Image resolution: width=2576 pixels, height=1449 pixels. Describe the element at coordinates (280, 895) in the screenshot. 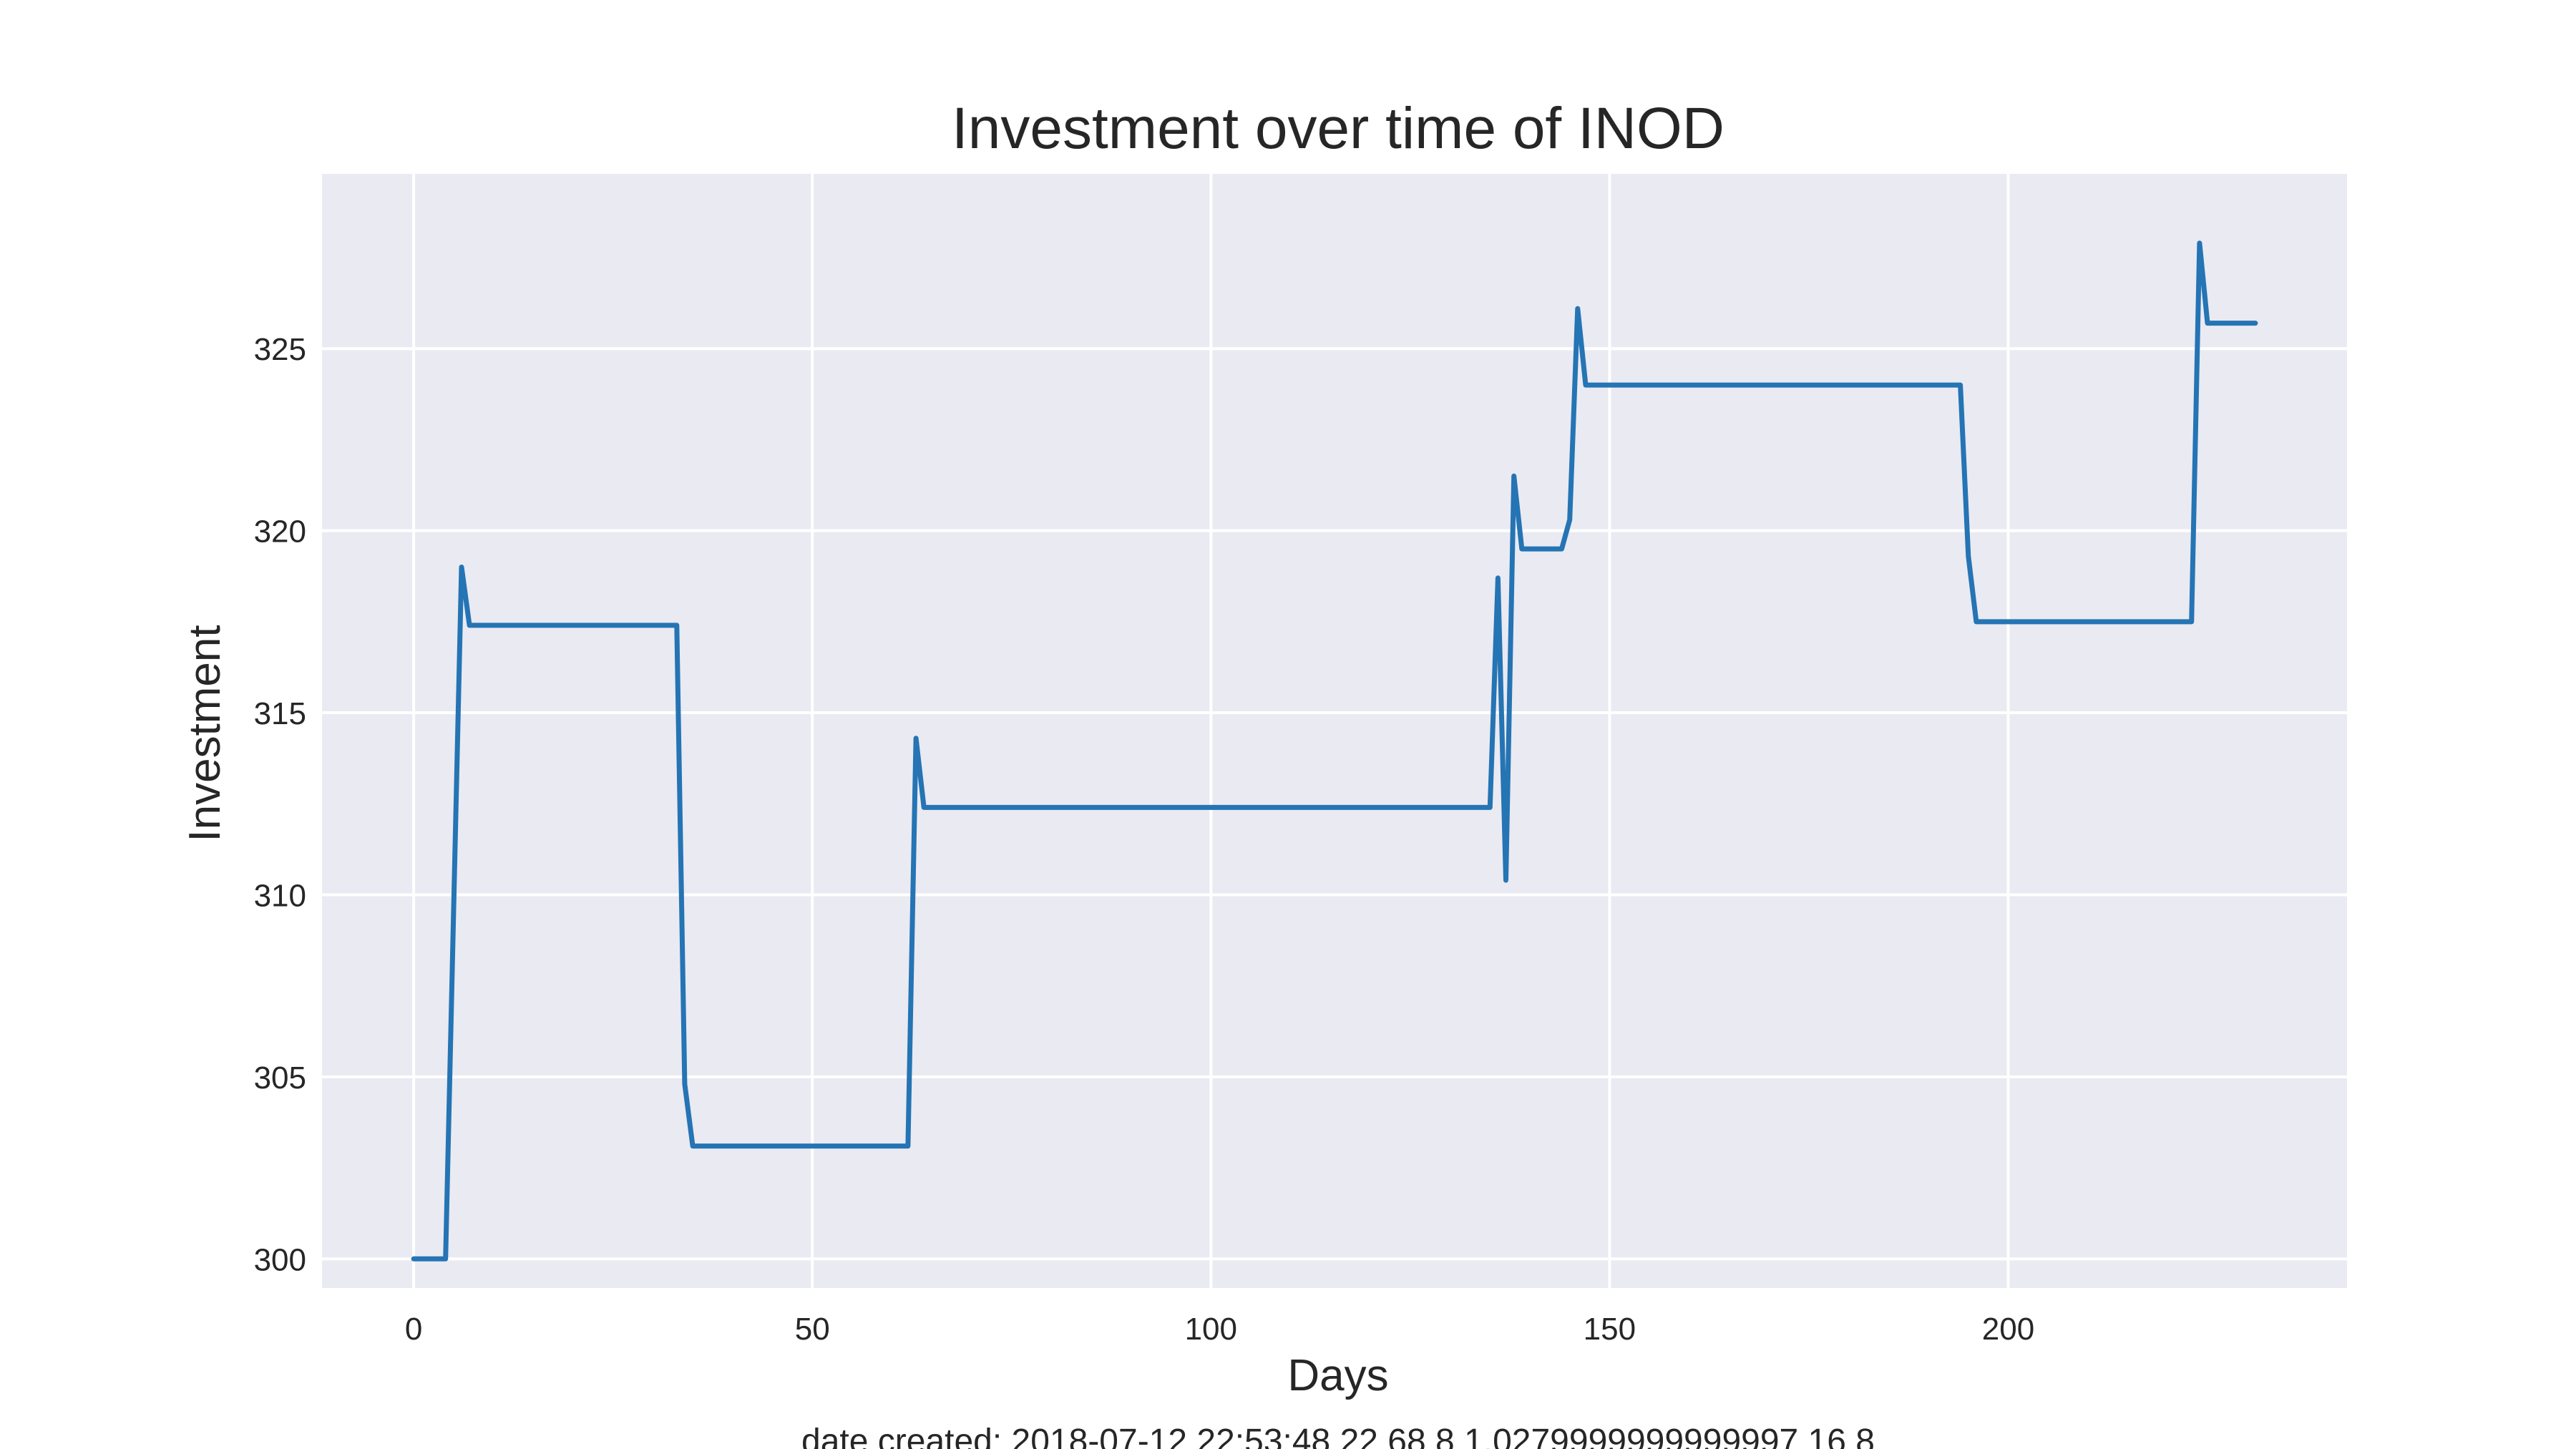

I see `y-tick-label: 310` at that location.